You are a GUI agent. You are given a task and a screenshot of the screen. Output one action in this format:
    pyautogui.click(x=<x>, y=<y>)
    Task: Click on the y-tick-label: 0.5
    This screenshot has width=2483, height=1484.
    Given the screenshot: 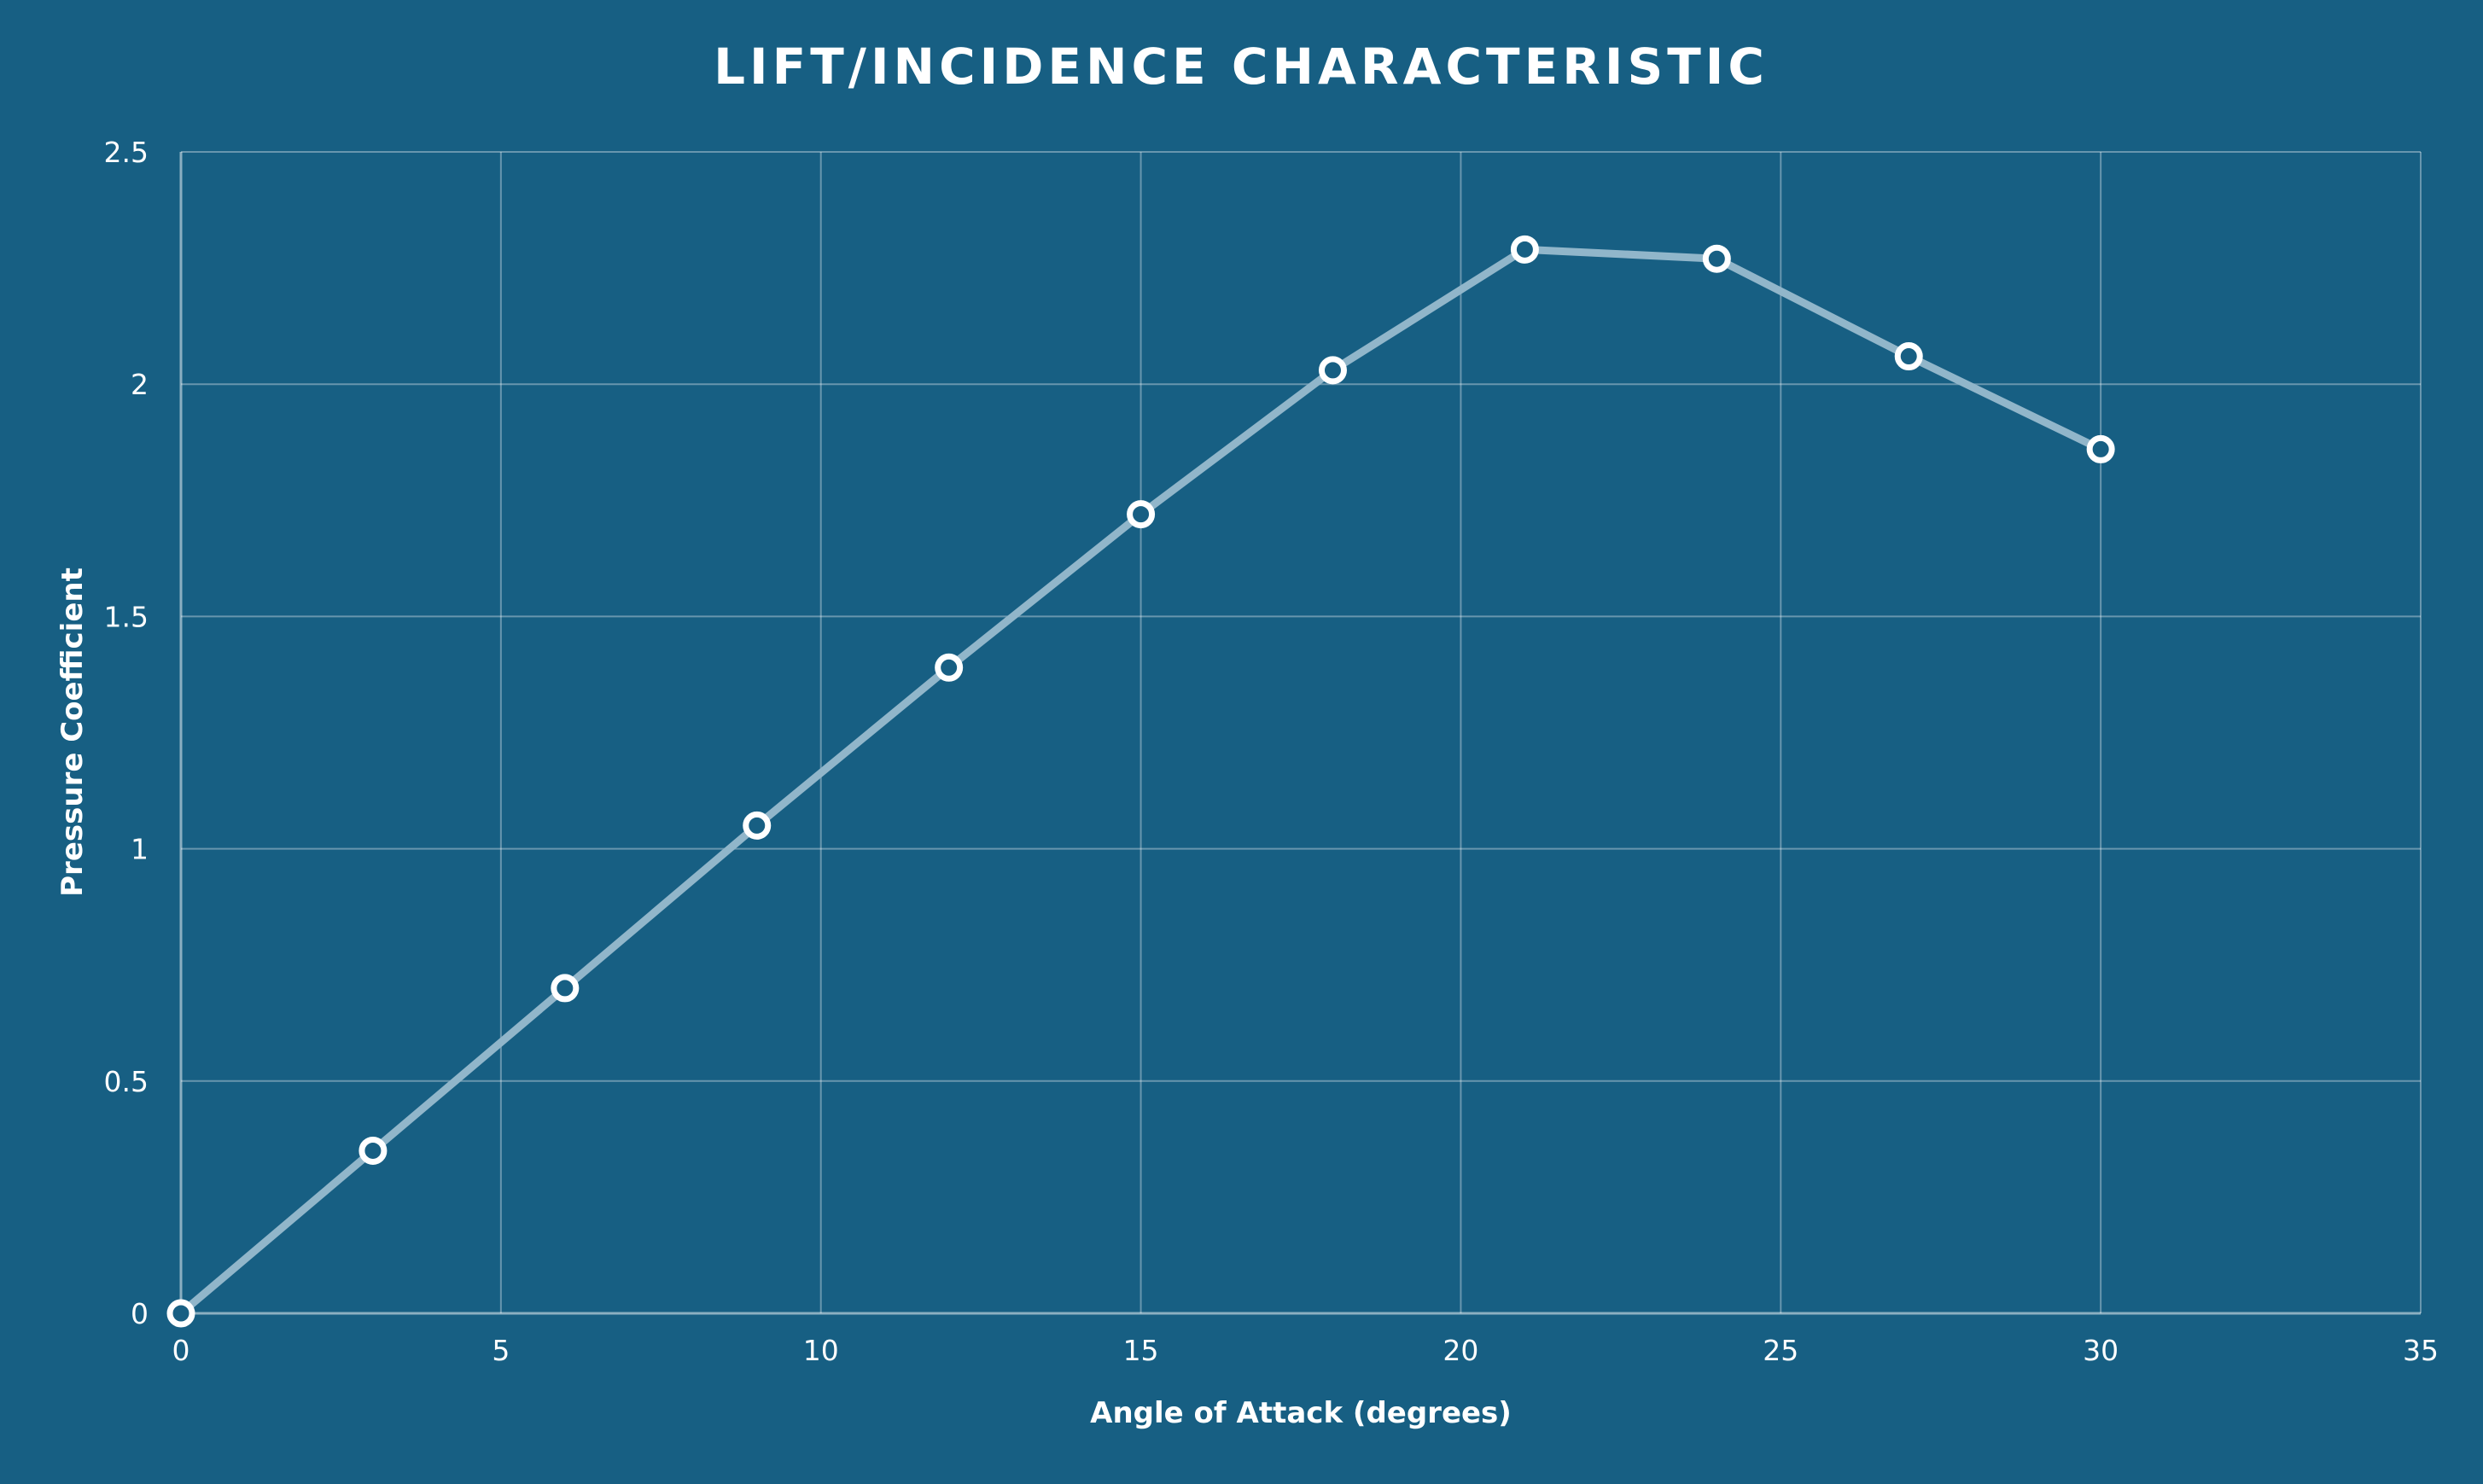 What is the action you would take?
    pyautogui.click(x=126, y=1081)
    